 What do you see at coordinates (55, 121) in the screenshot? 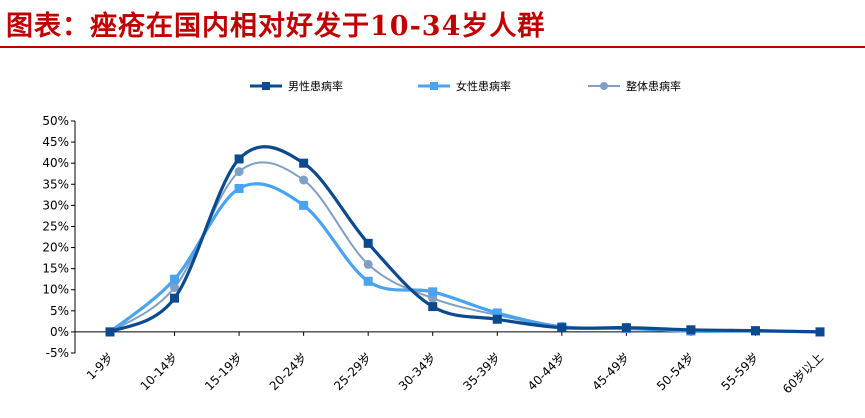
I see `y-tick-label: 50%` at bounding box center [55, 121].